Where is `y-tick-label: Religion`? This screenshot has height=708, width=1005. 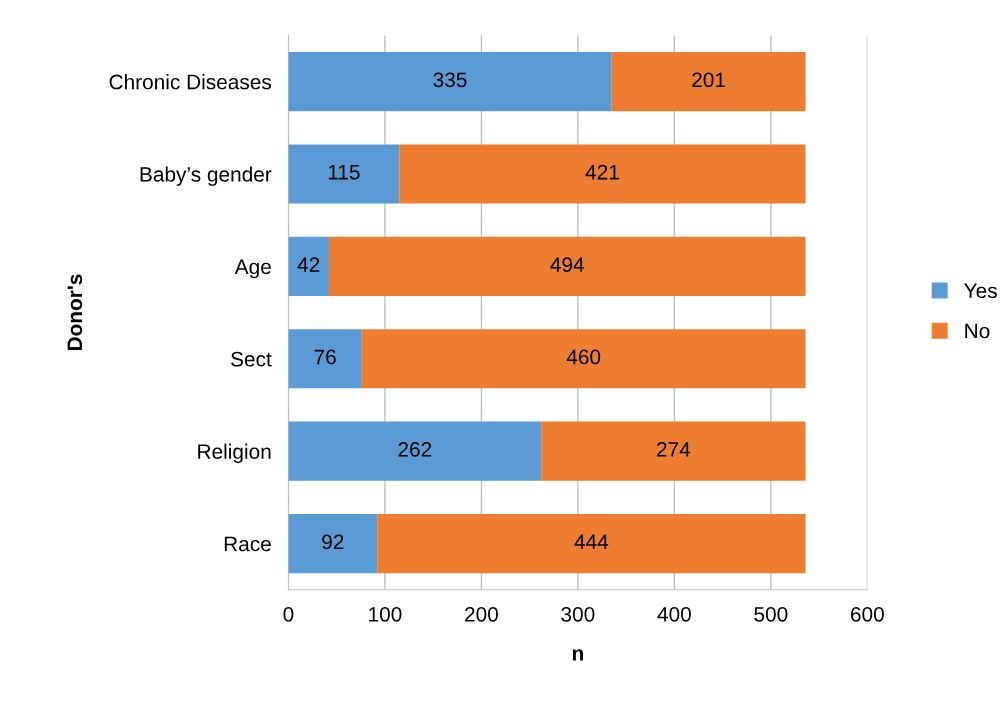 y-tick-label: Religion is located at coordinates (234, 453).